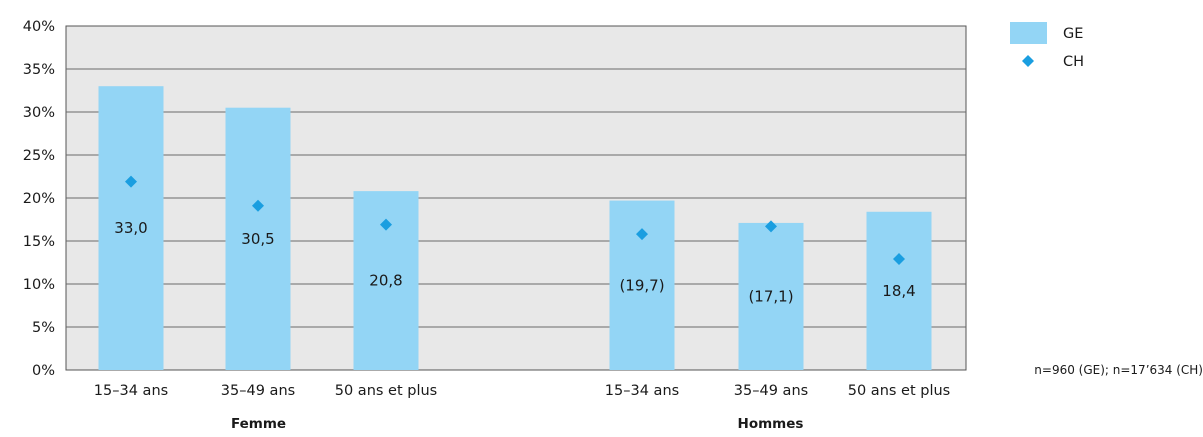 The image size is (1203, 437). Describe the element at coordinates (43, 371) in the screenshot. I see `y-tick-label: 0%` at that location.